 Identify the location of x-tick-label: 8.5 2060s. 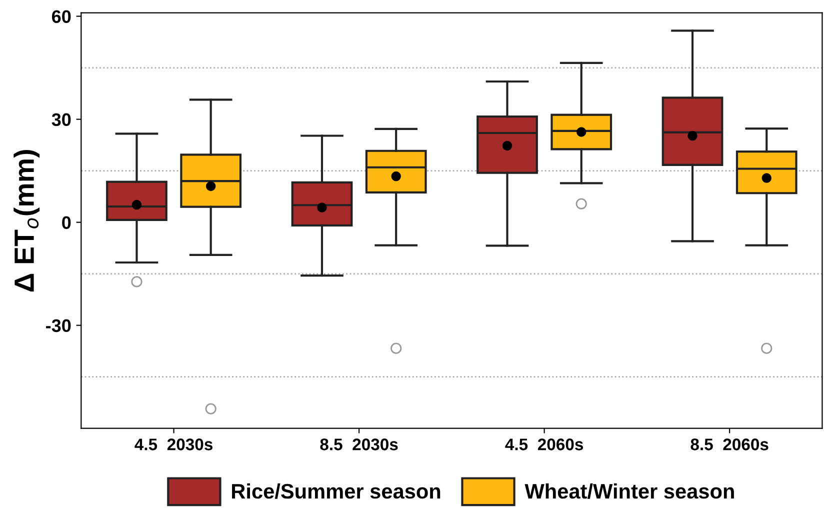
(729, 444).